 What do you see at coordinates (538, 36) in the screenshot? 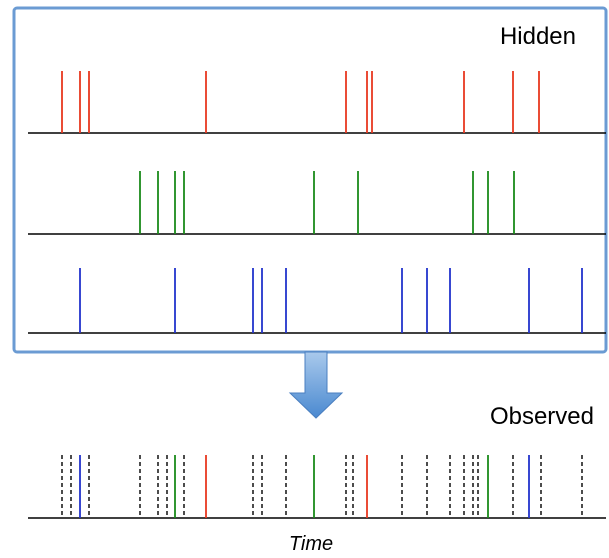
I see `hidden-label: Hidden` at bounding box center [538, 36].